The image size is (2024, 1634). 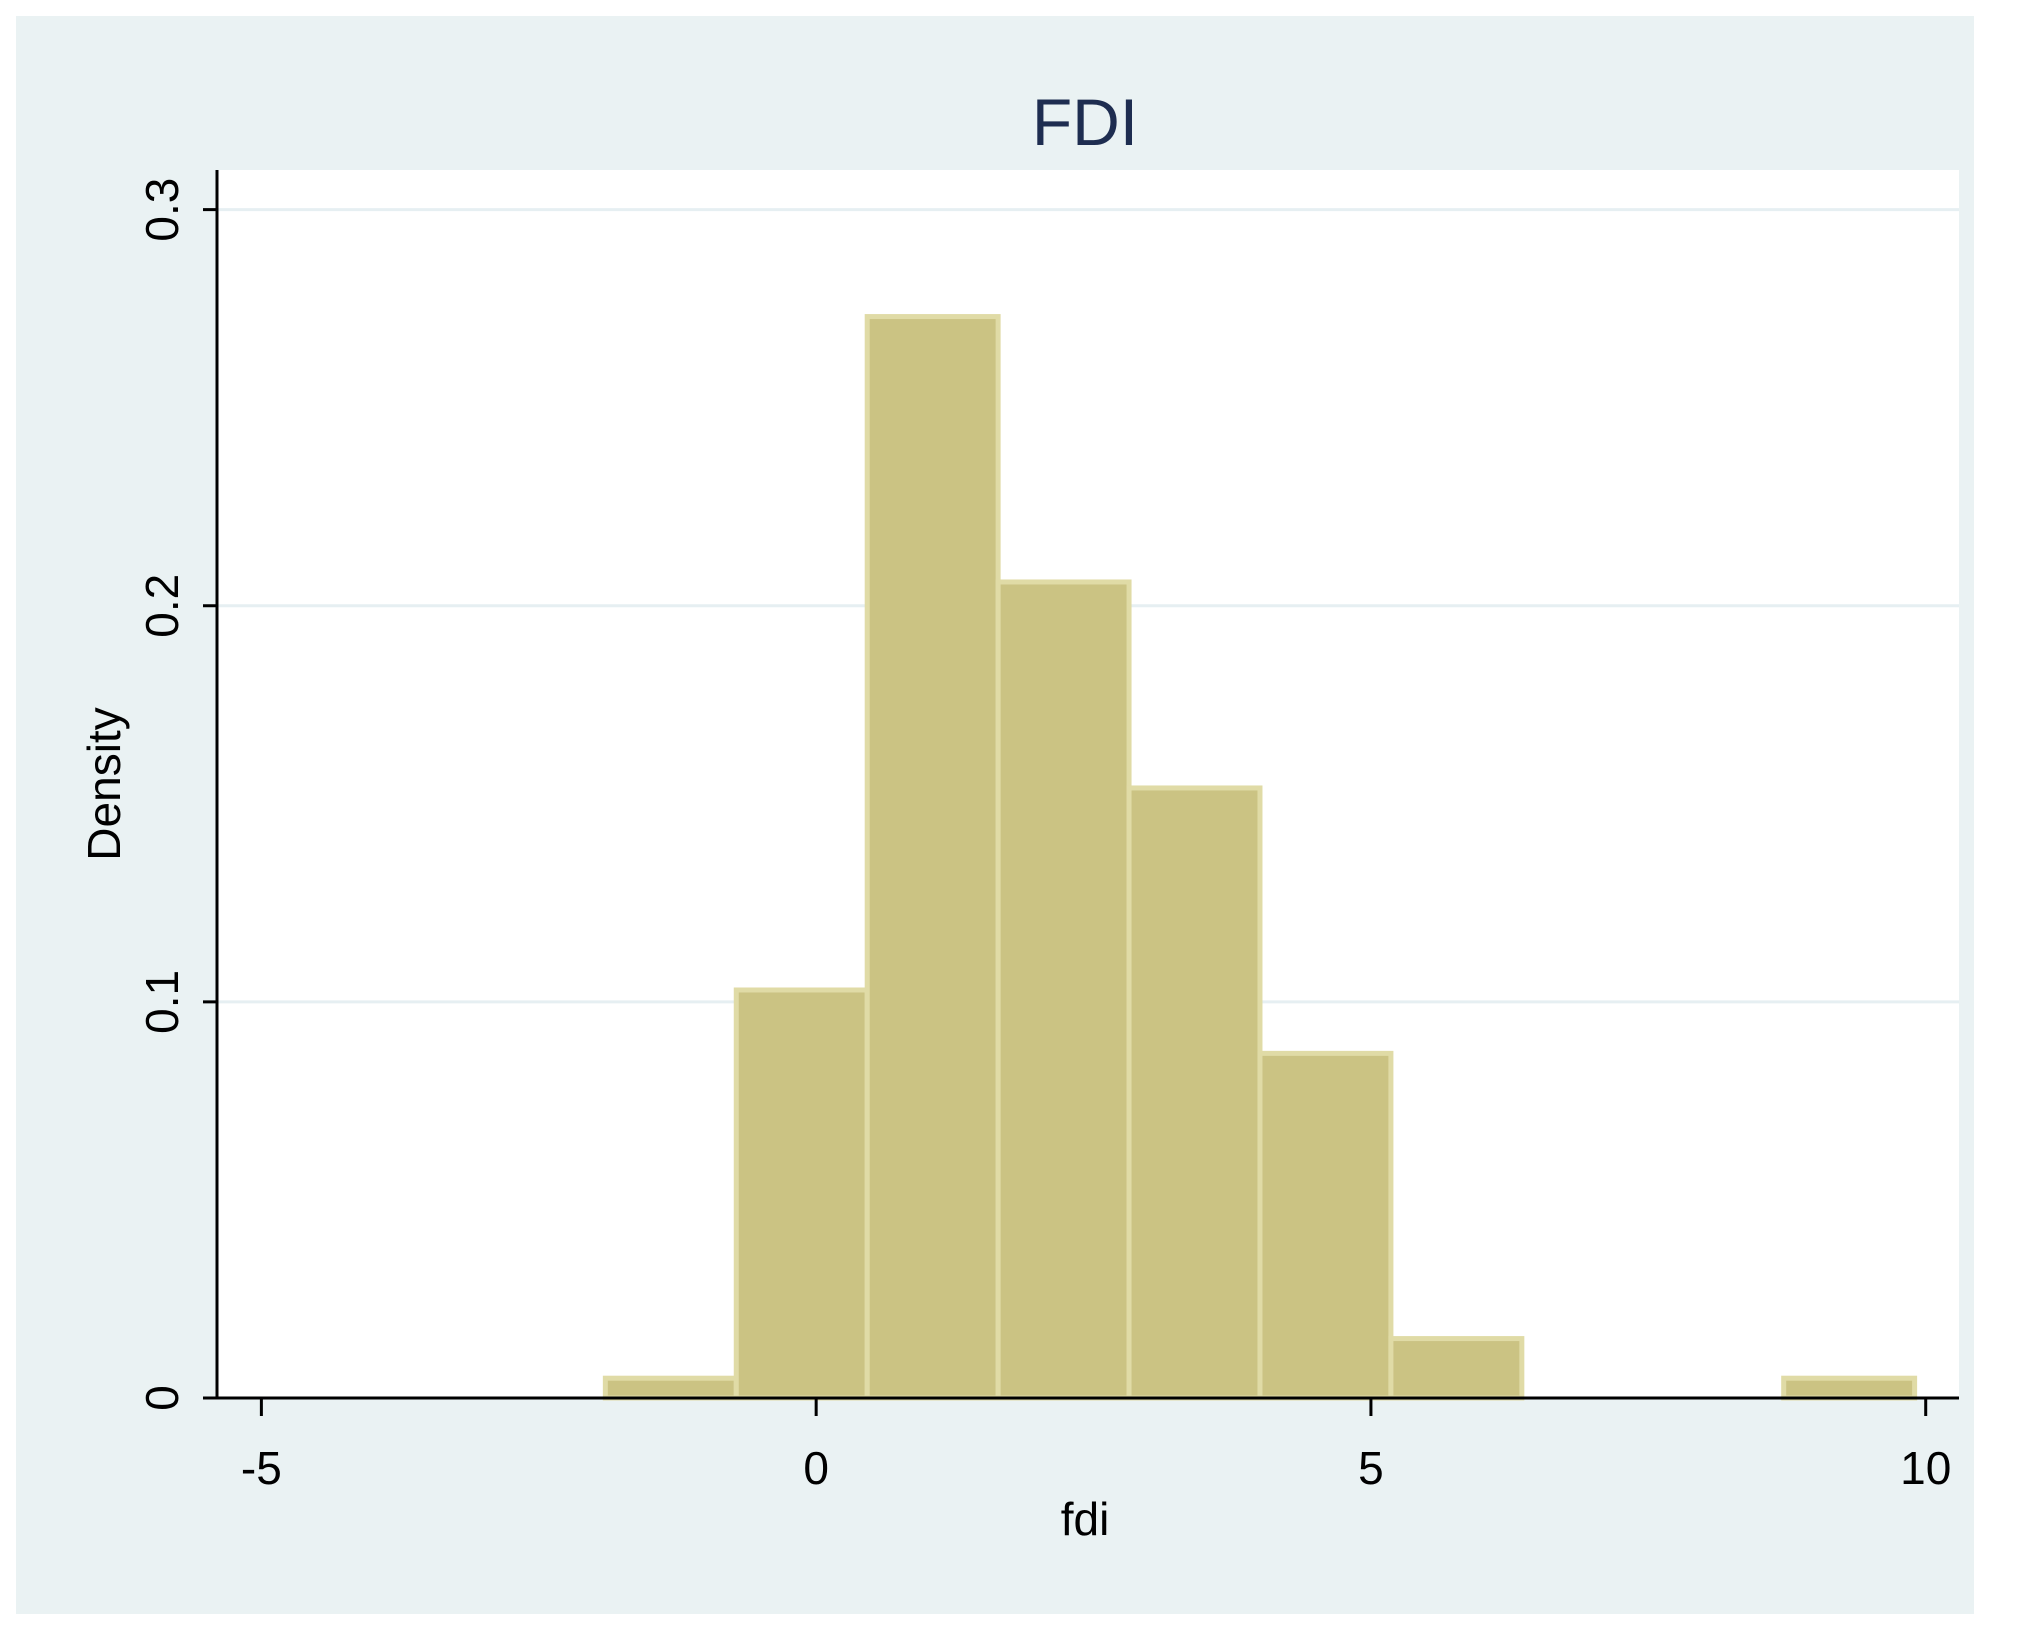 What do you see at coordinates (162, 1002) in the screenshot?
I see `y-tick-label: 0.1` at bounding box center [162, 1002].